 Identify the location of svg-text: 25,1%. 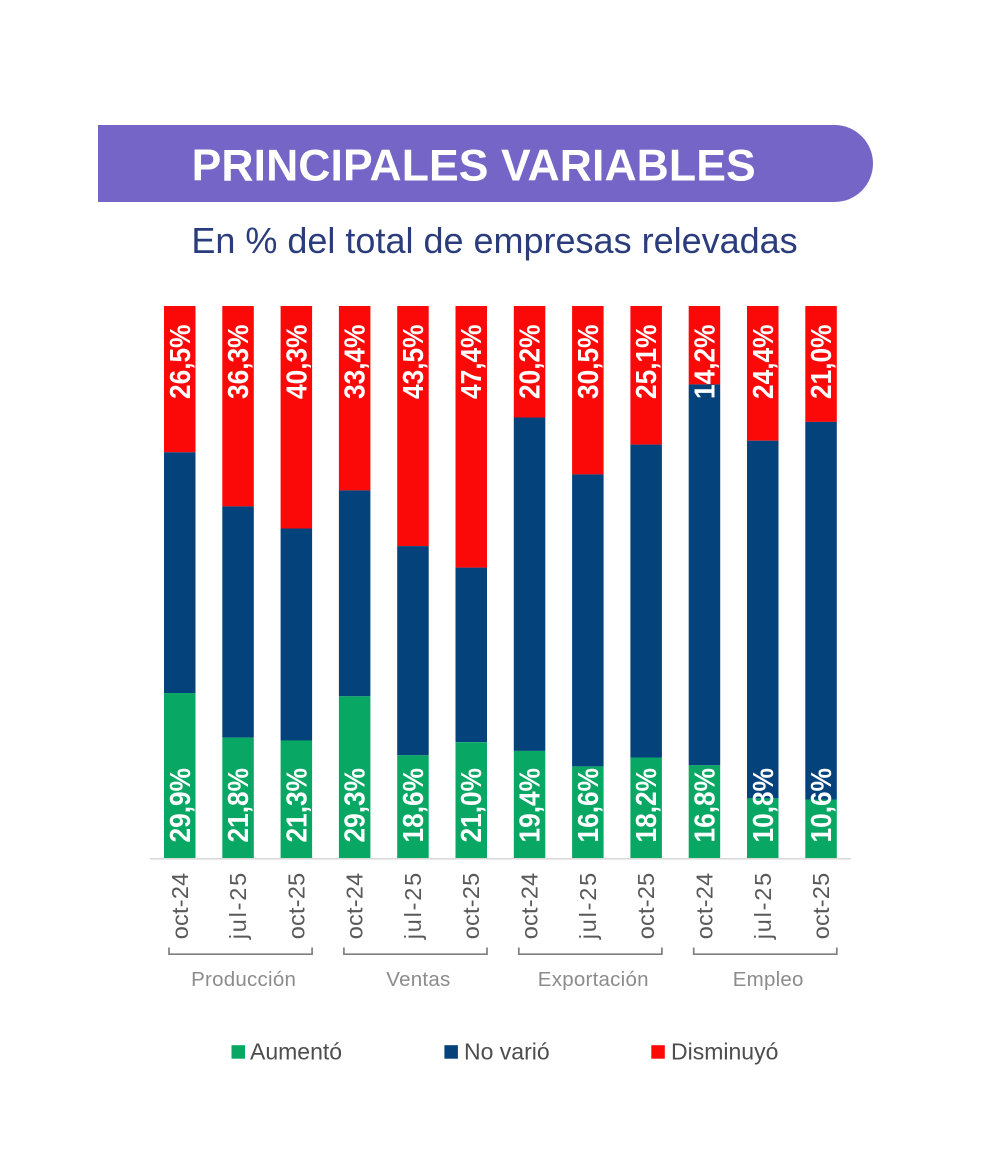
(646, 362).